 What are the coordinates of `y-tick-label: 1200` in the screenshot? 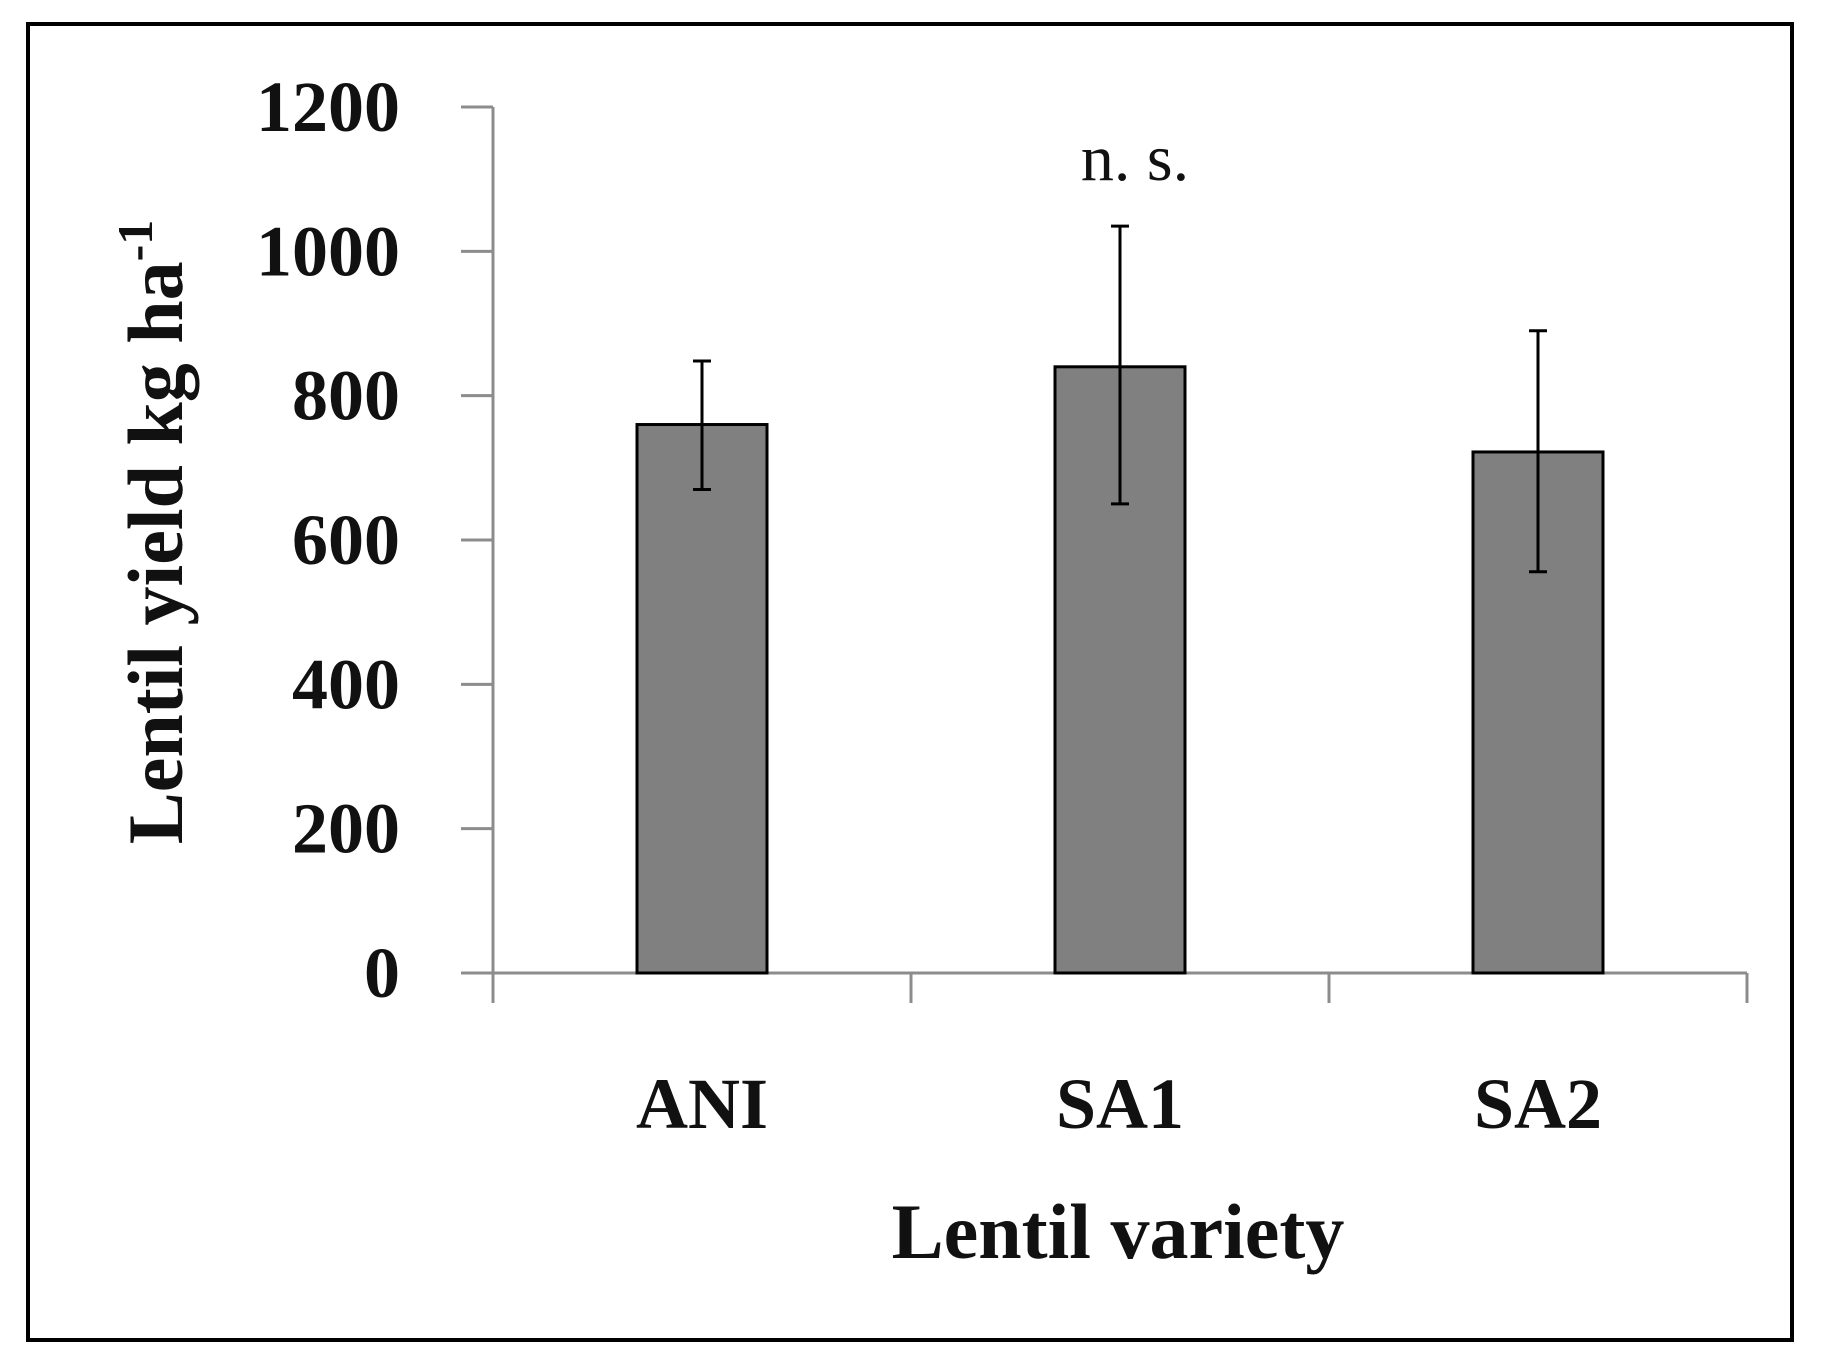 It's located at (328, 107).